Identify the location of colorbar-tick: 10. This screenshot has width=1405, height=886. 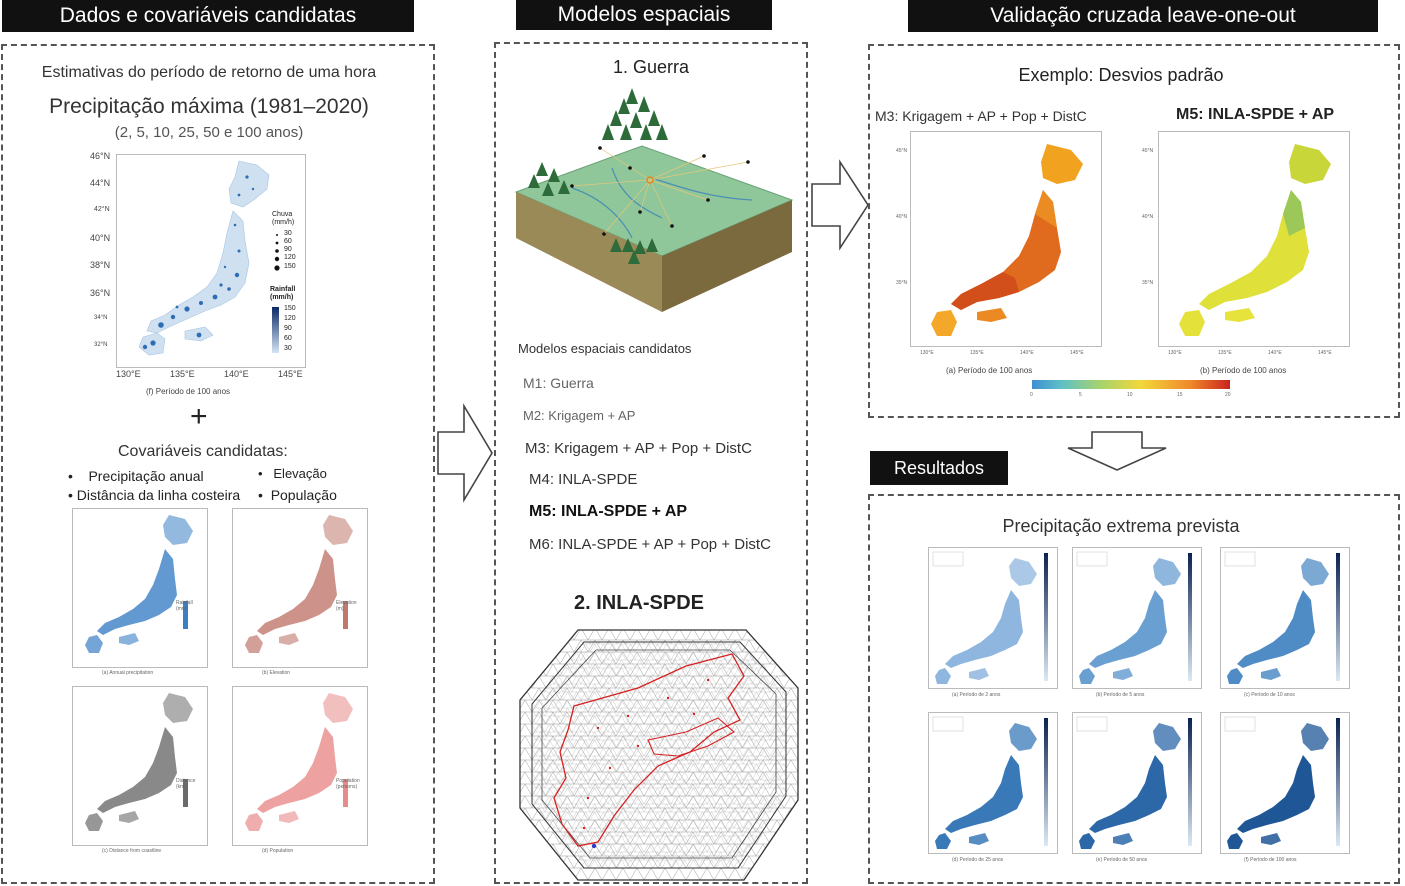
(1130, 395).